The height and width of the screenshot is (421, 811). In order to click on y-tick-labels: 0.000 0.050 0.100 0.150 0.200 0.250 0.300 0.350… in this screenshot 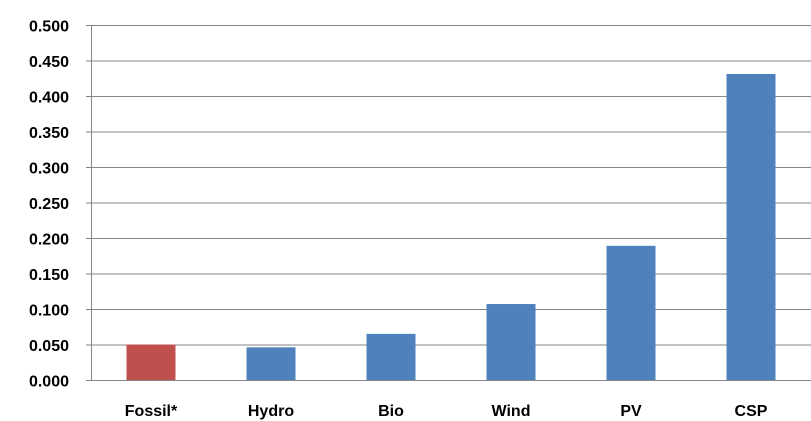, I will do `click(49, 205)`.